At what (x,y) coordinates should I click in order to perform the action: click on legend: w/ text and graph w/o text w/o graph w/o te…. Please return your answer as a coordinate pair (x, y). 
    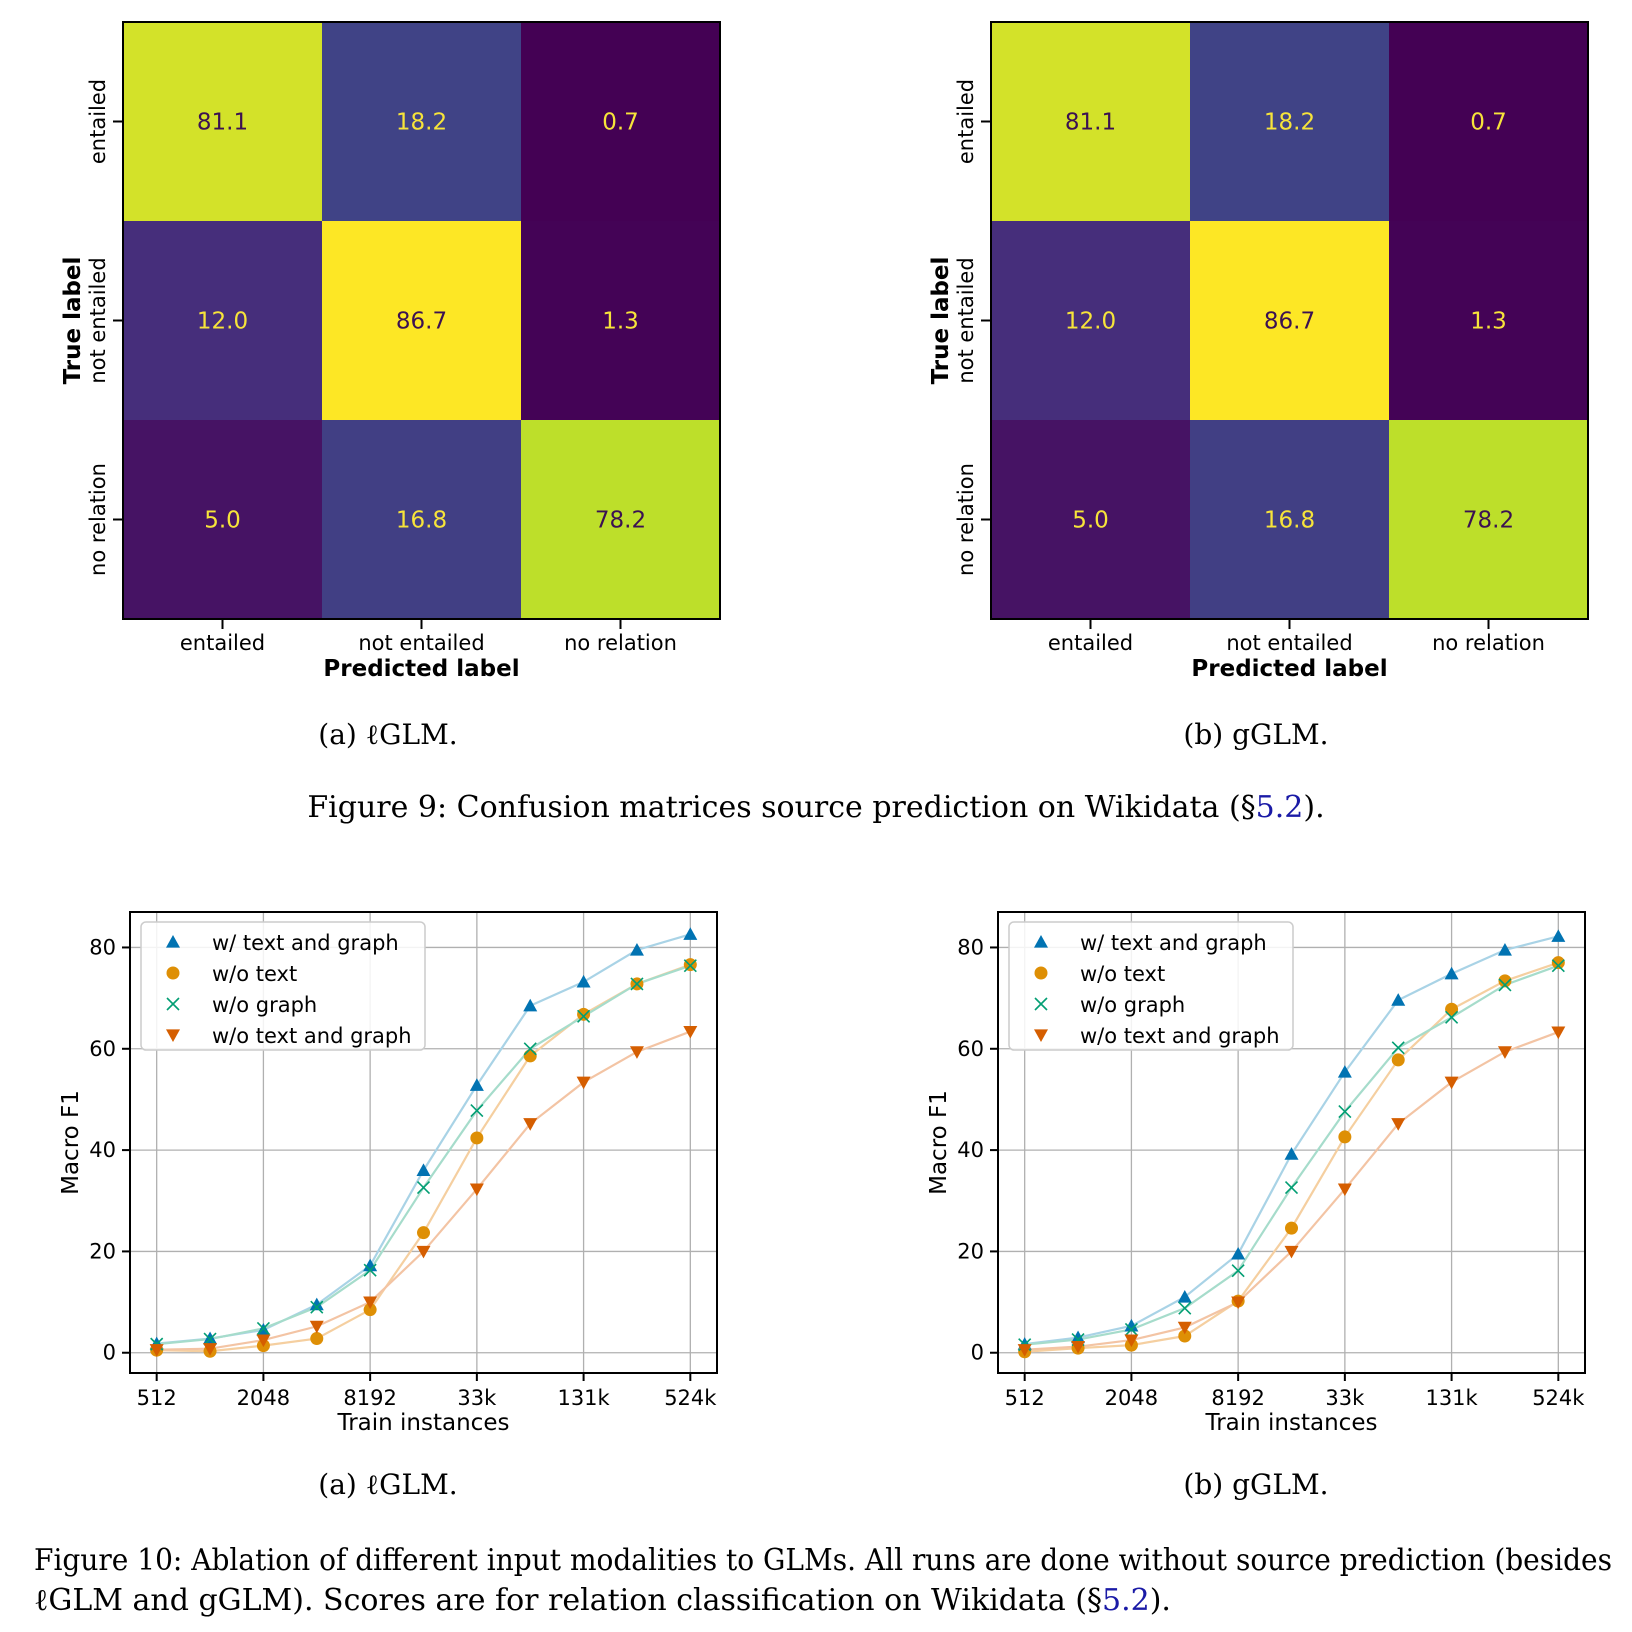
    Looking at the image, I should click on (1151, 986).